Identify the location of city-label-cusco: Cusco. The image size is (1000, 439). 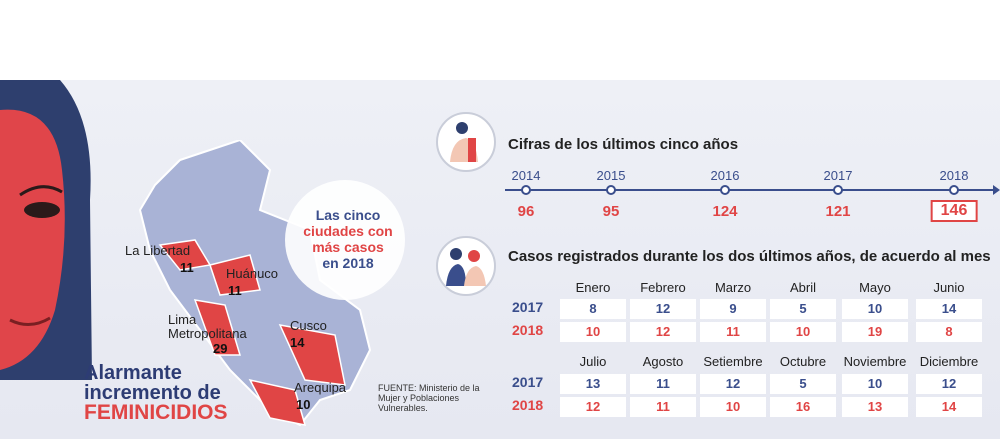
(308, 325).